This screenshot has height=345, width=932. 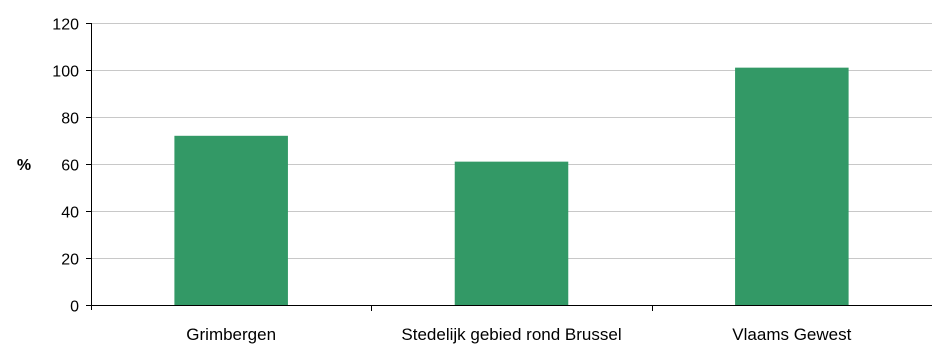 I want to click on x-category-label: Vlaams Gewest, so click(x=791, y=334).